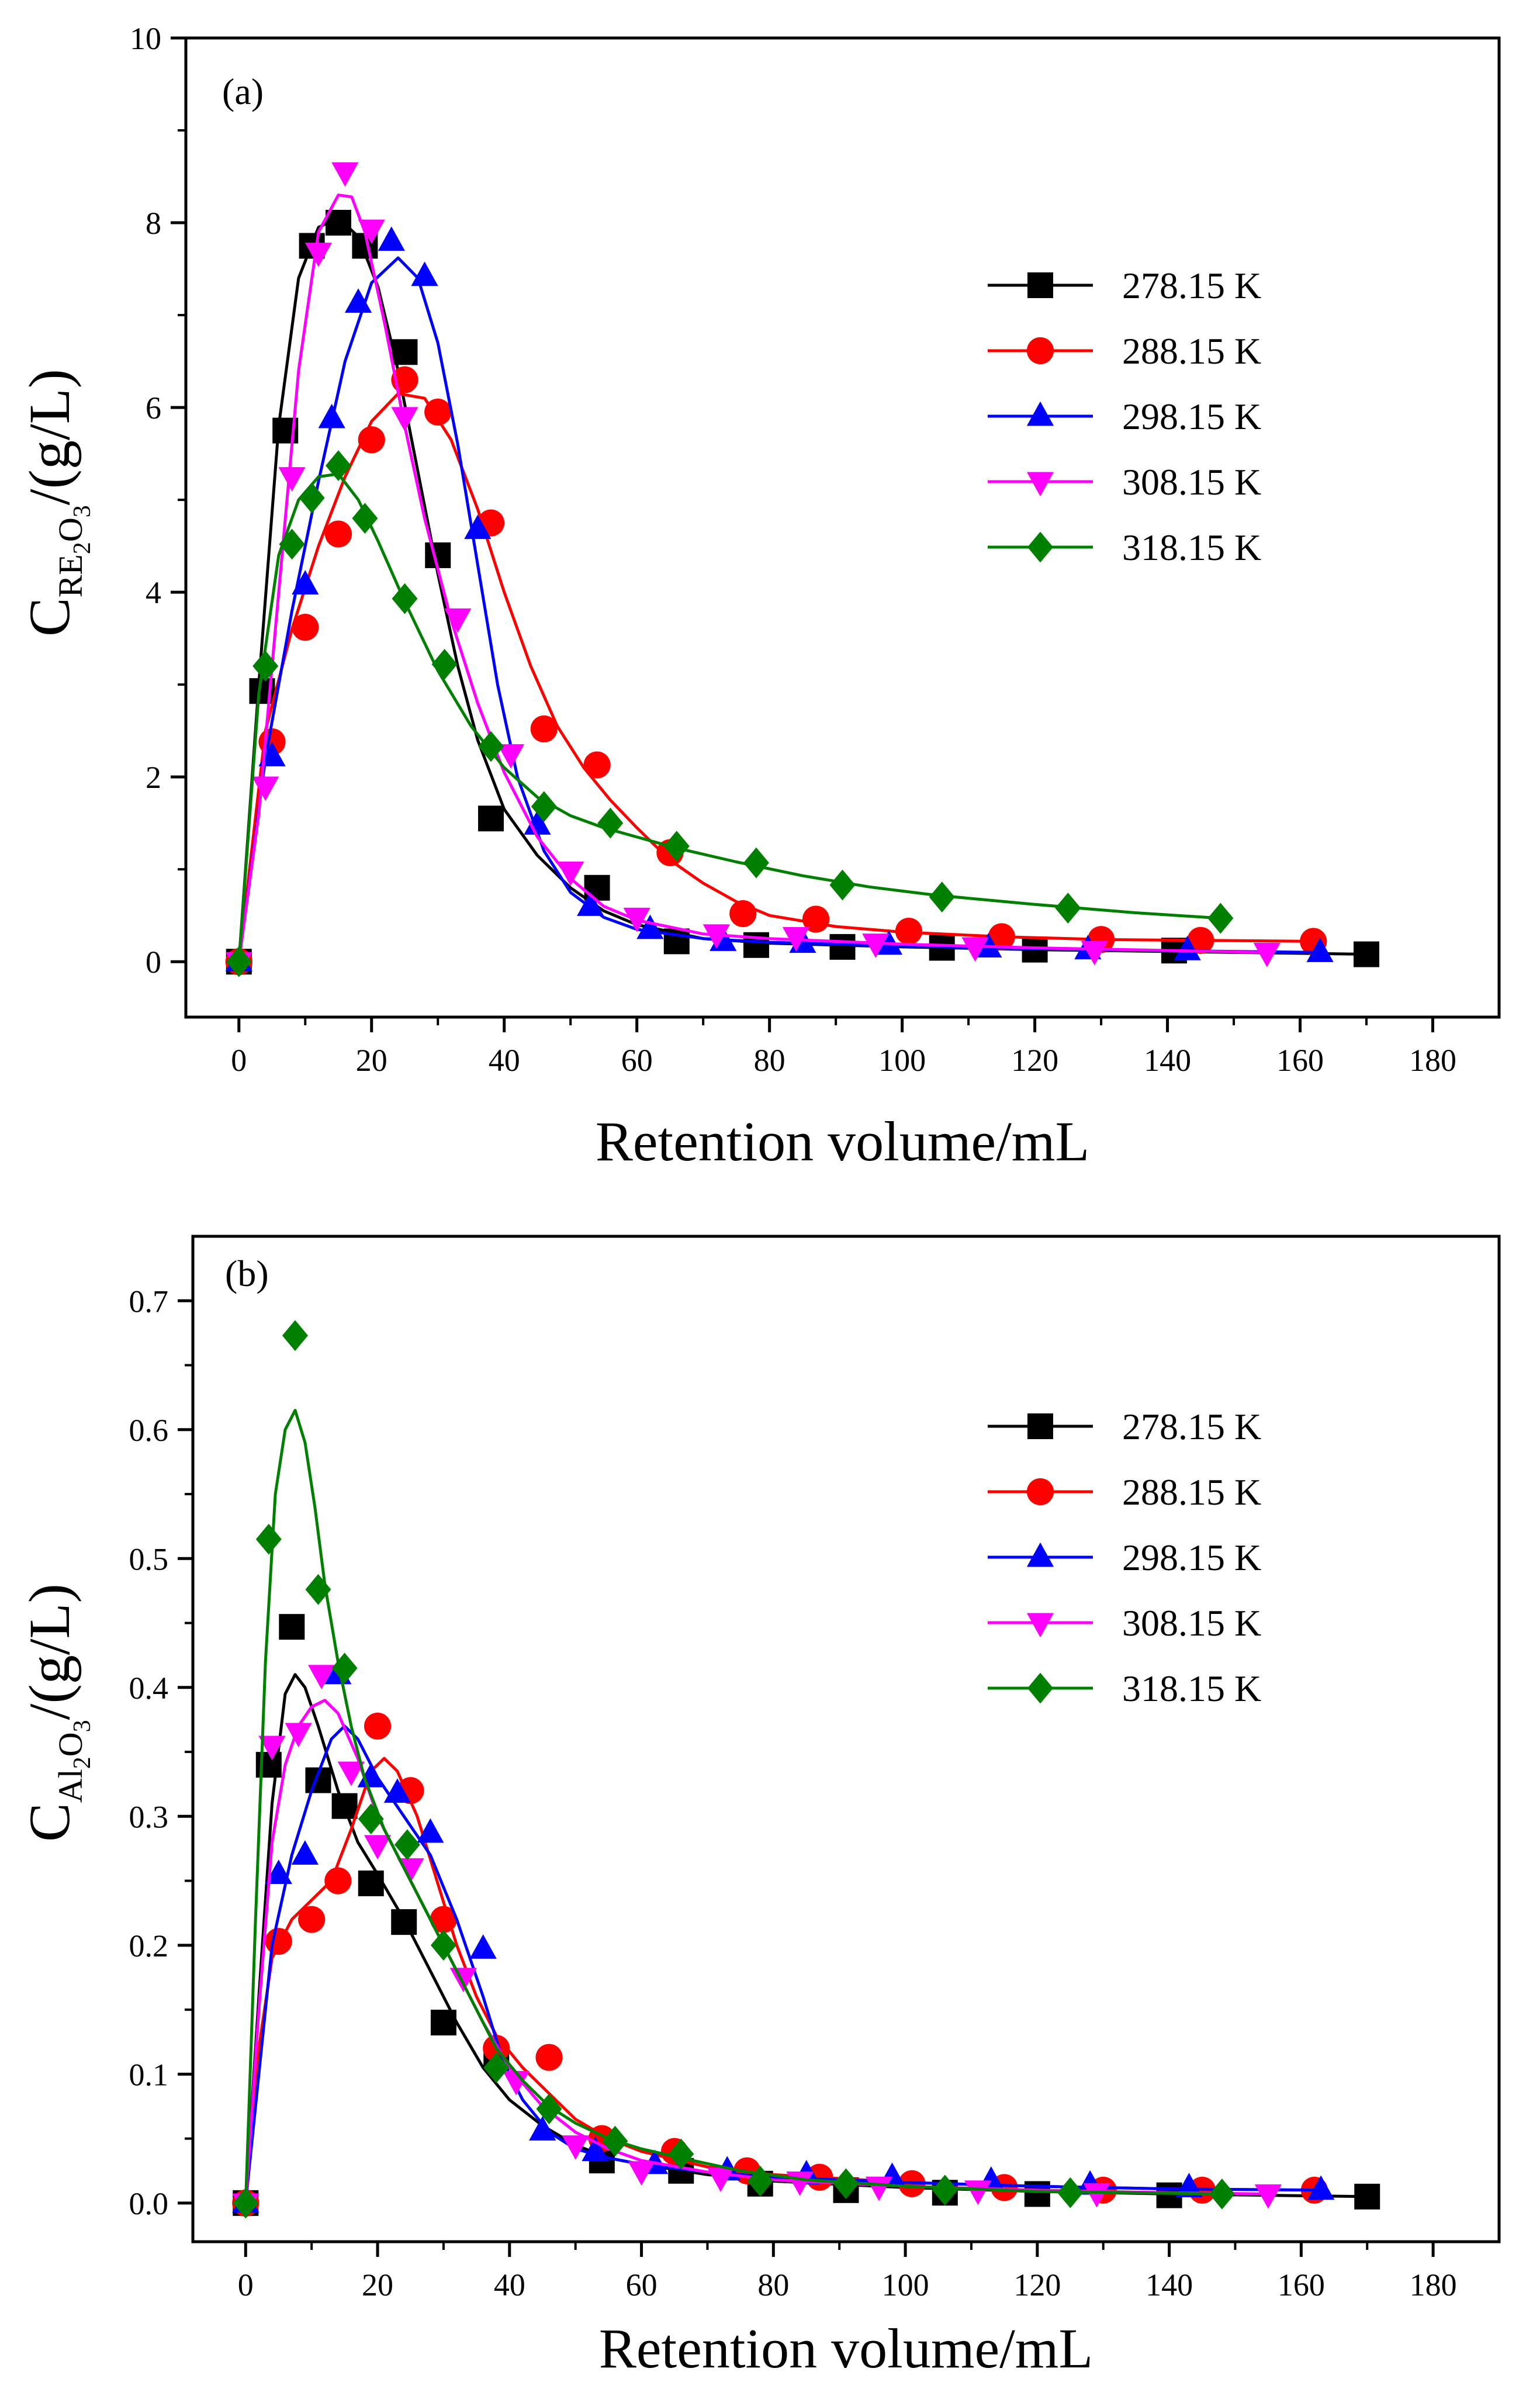  I want to click on y-axis-title-part: /(g/L), so click(49, 1652).